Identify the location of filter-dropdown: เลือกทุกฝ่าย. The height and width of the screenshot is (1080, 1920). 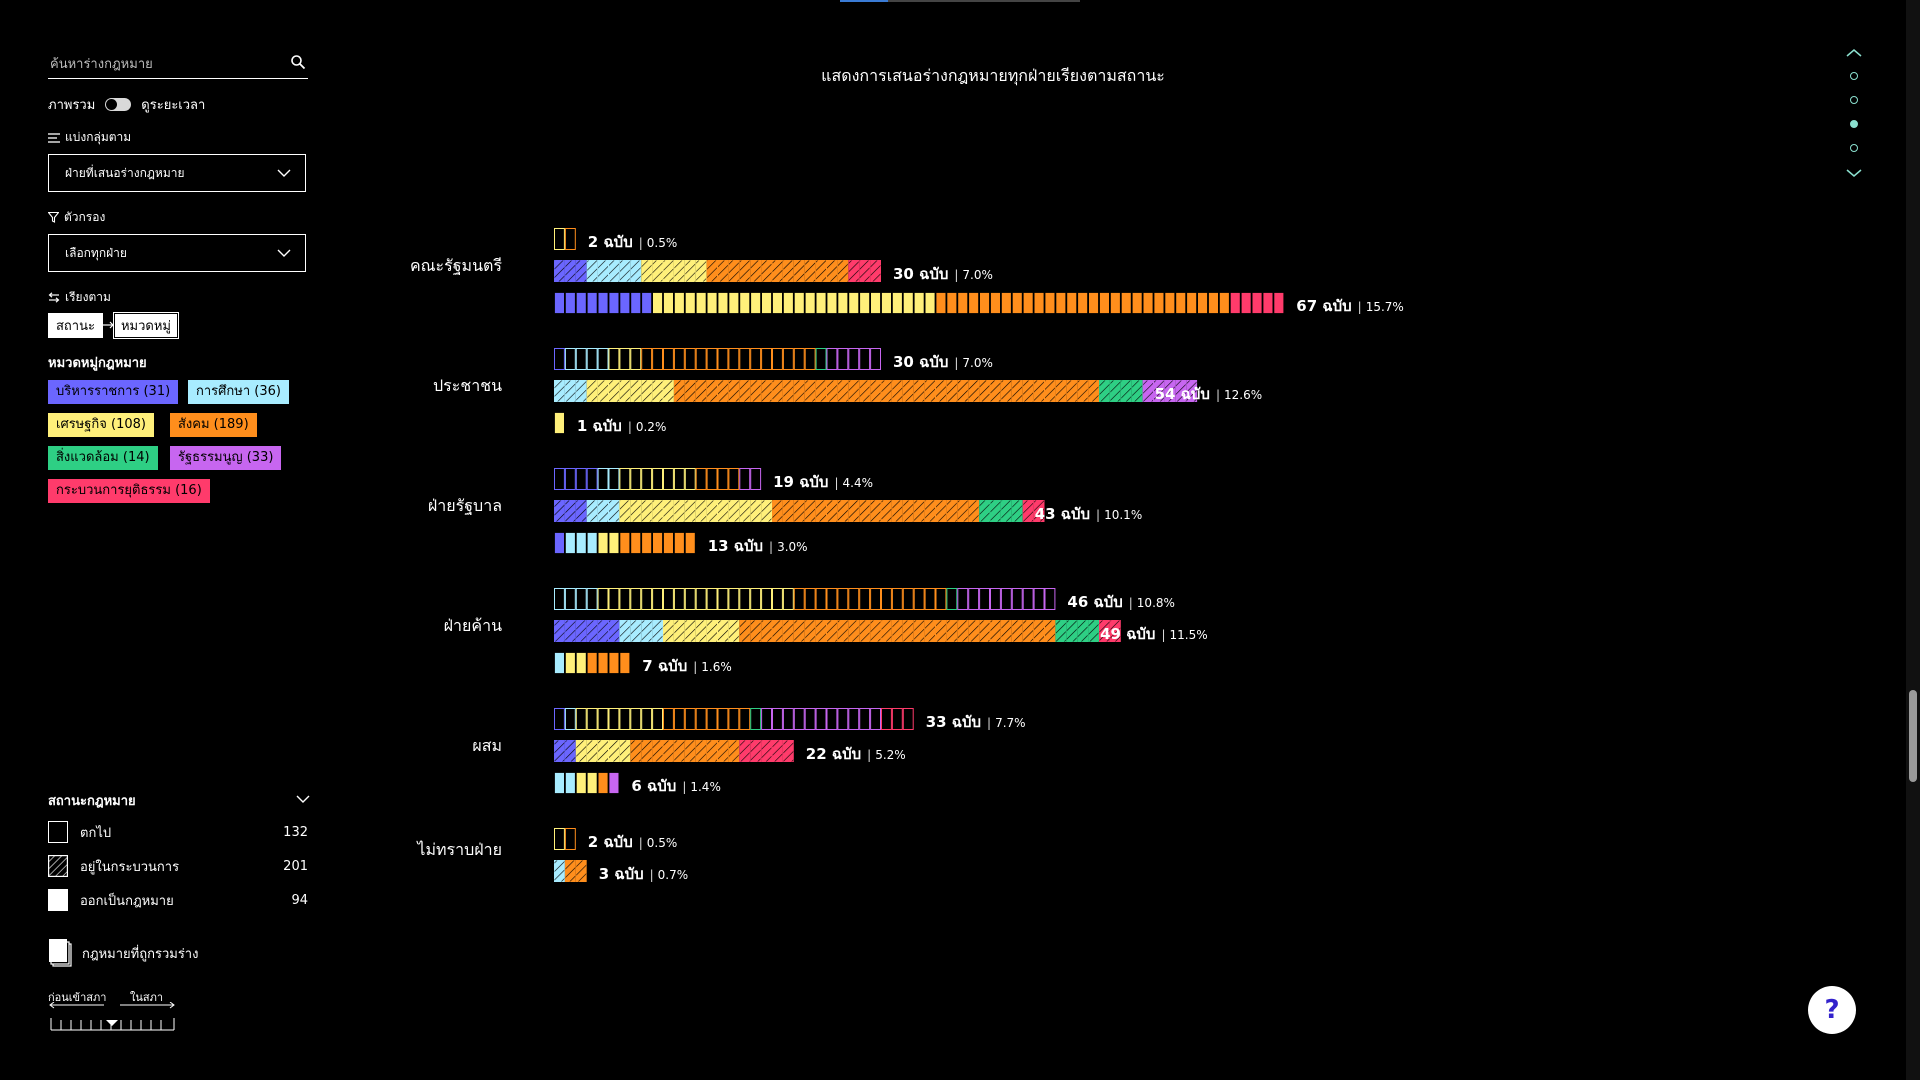
(177, 253).